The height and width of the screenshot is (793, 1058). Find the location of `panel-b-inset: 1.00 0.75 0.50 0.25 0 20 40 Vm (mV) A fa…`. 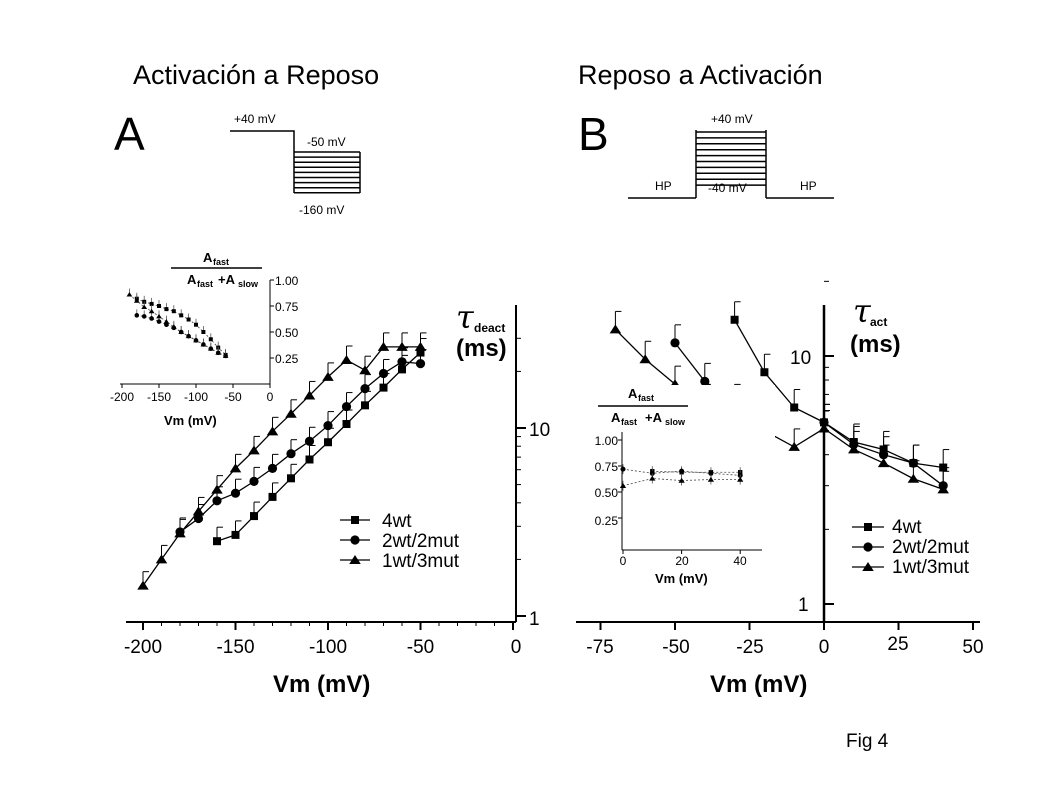

panel-b-inset: 1.00 0.75 0.50 0.25 0 20 40 Vm (mV) A fa… is located at coordinates (680, 490).